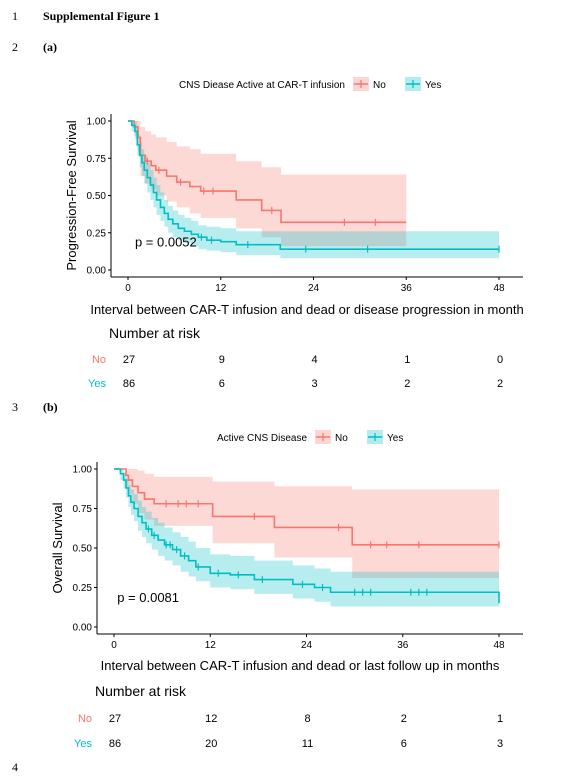  I want to click on risk-count: 0, so click(500, 360).